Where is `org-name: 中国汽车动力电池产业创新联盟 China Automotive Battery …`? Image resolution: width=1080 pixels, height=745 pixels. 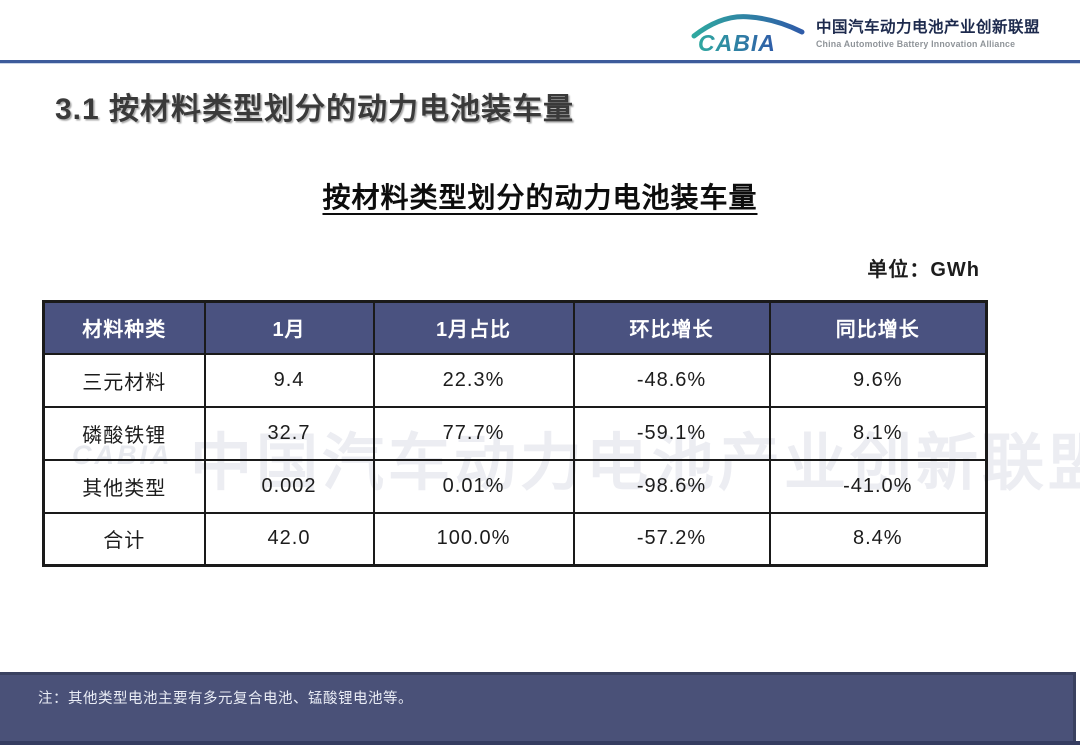
org-name: 中国汽车动力电池产业创新联盟 China Automotive Battery … is located at coordinates (928, 32).